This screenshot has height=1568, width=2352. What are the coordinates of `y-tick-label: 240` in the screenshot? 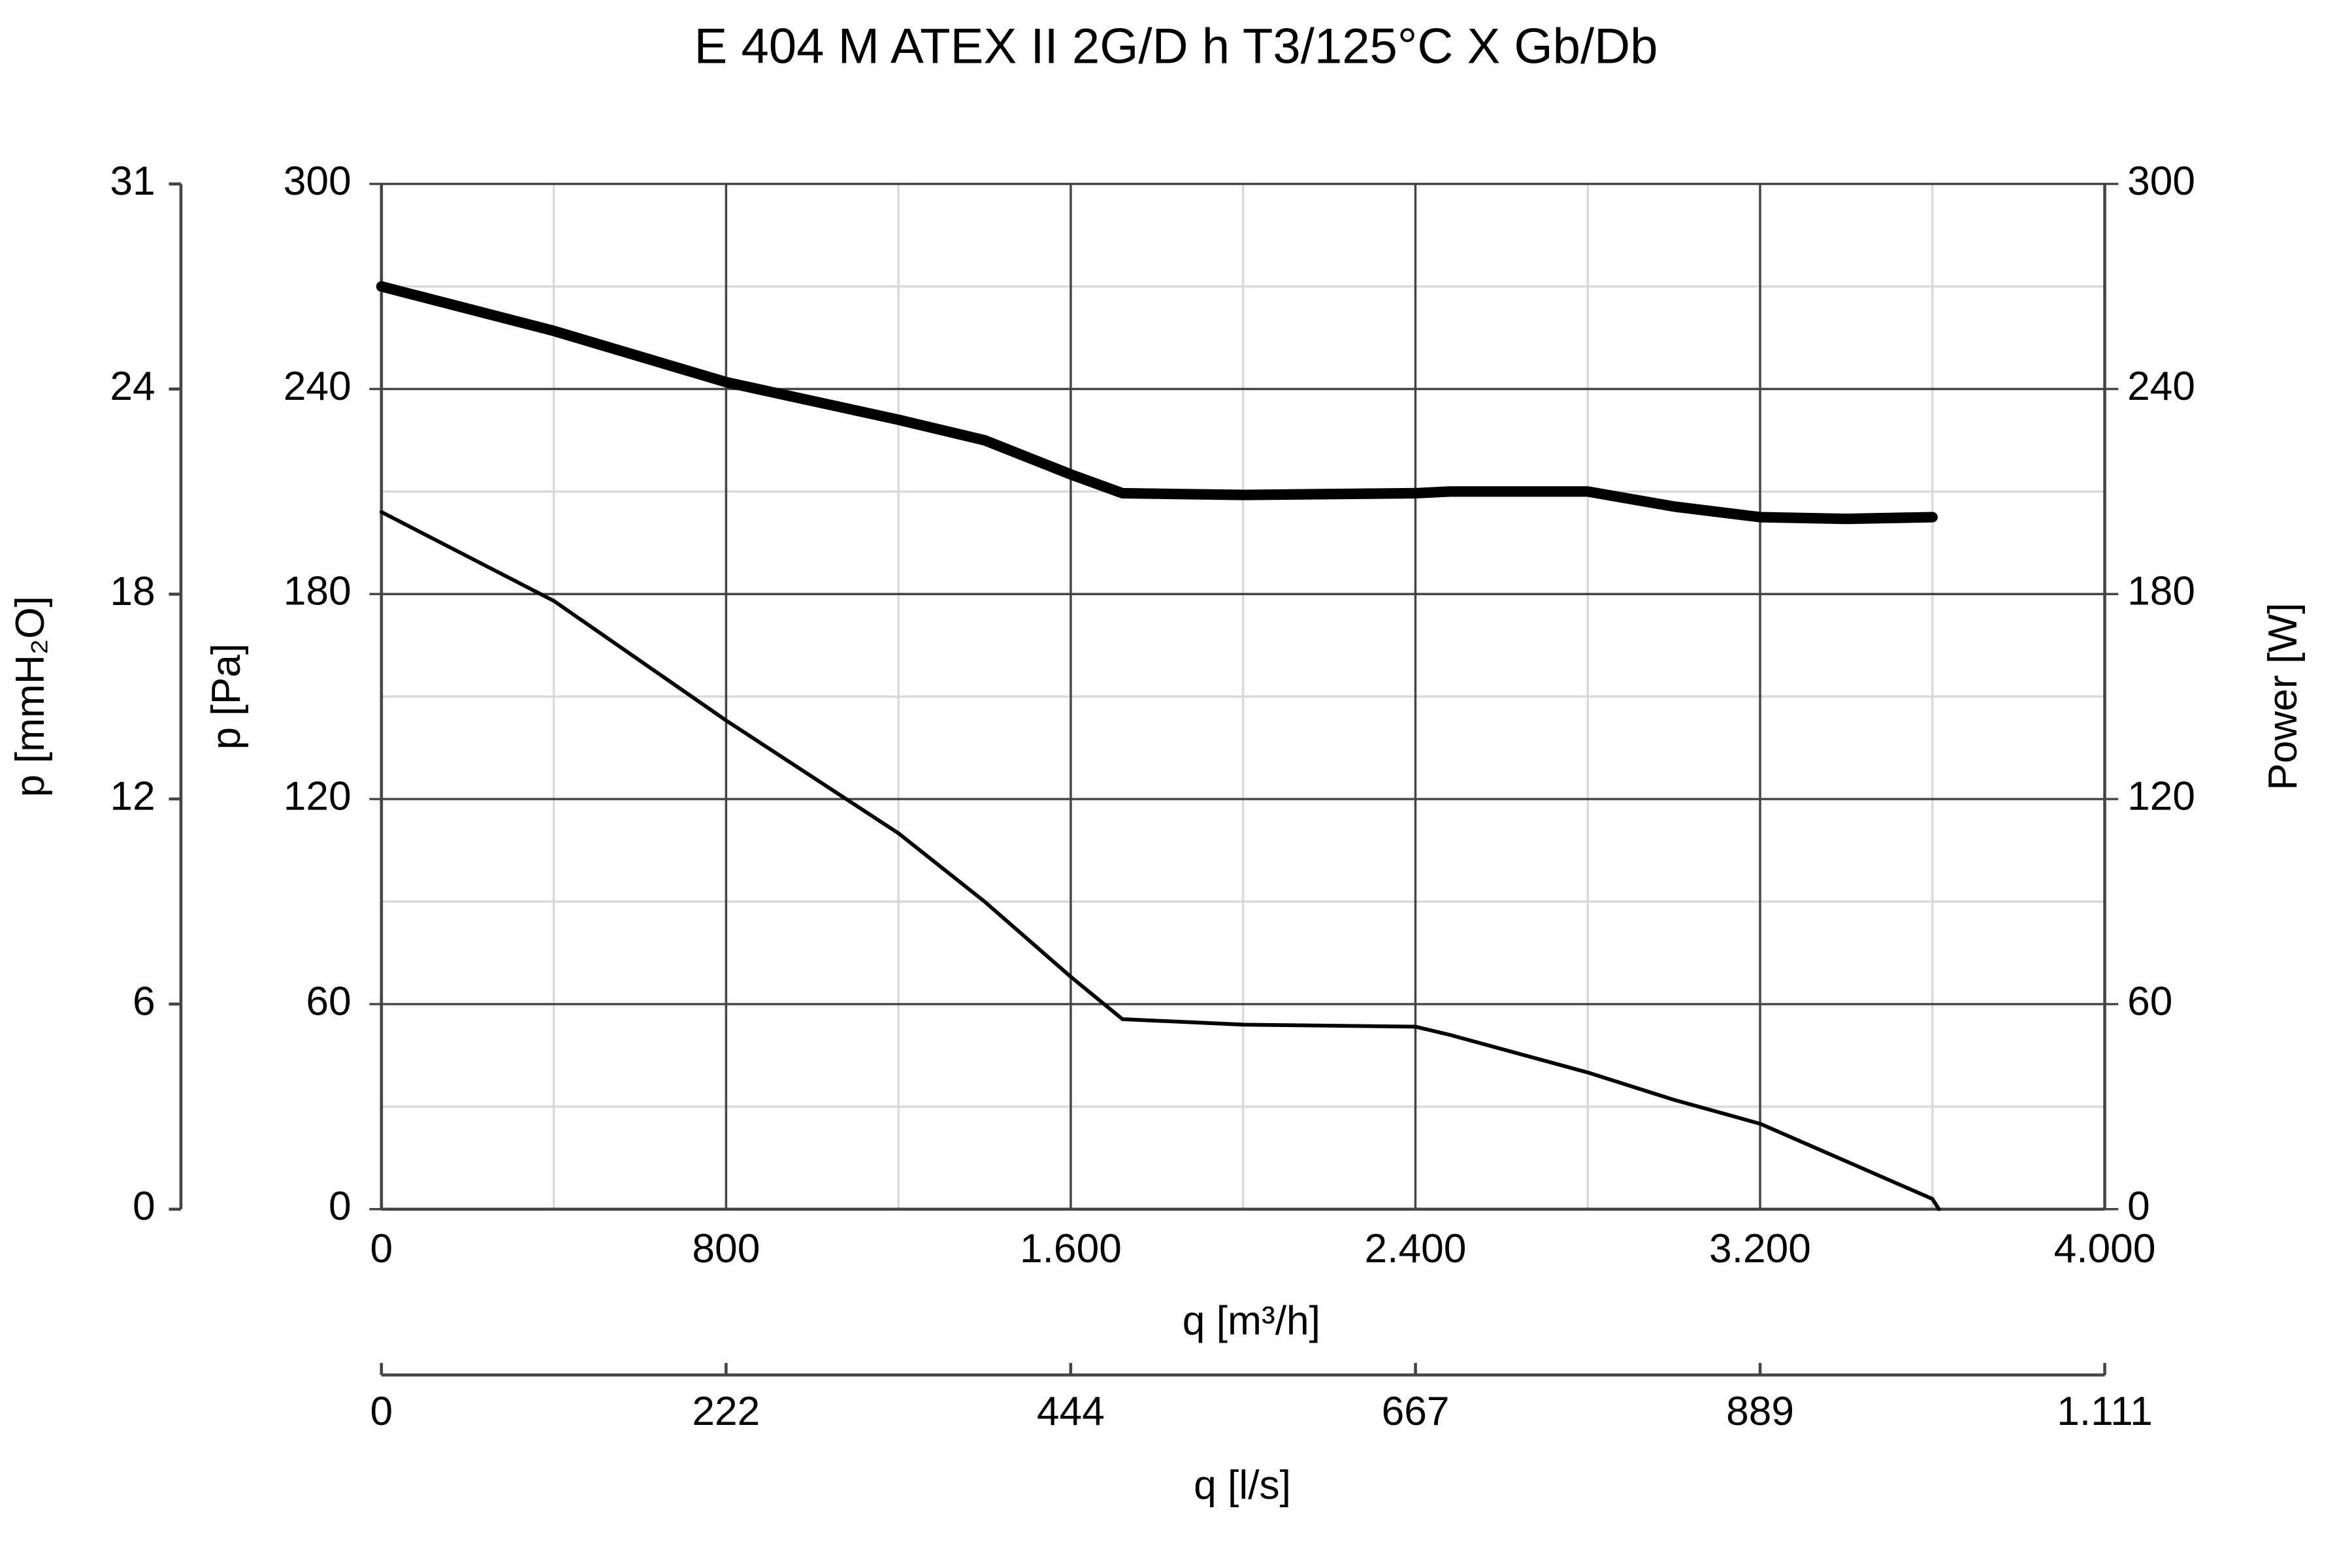 It's located at (317, 386).